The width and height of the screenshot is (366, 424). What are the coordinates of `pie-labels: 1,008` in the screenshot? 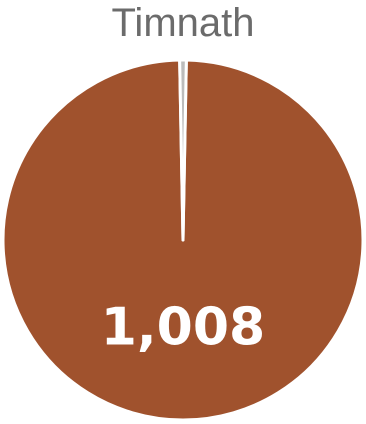 It's located at (183, 327).